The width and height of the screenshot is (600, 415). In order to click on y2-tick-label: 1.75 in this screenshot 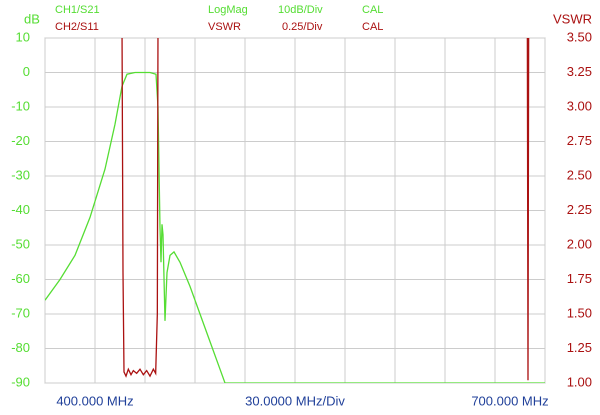, I will do `click(579, 278)`.